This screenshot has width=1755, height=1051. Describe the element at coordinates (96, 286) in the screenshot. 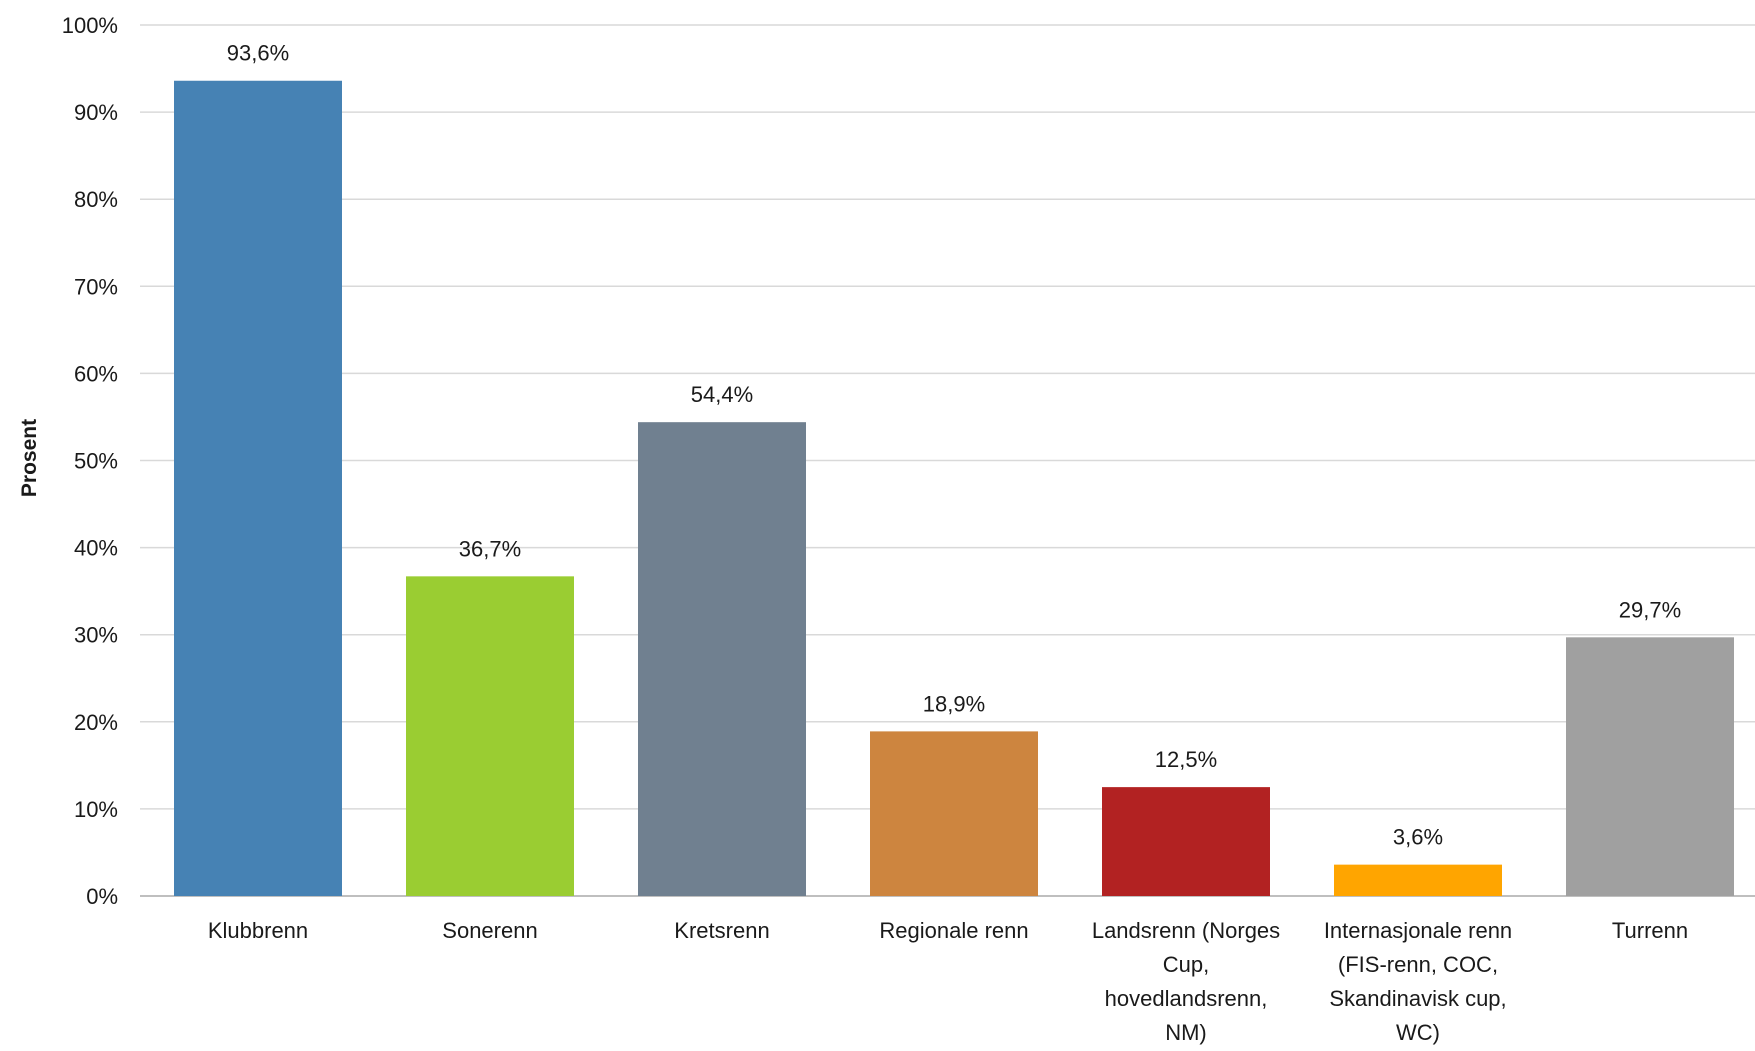

I see `y-tick-label: 70%` at that location.